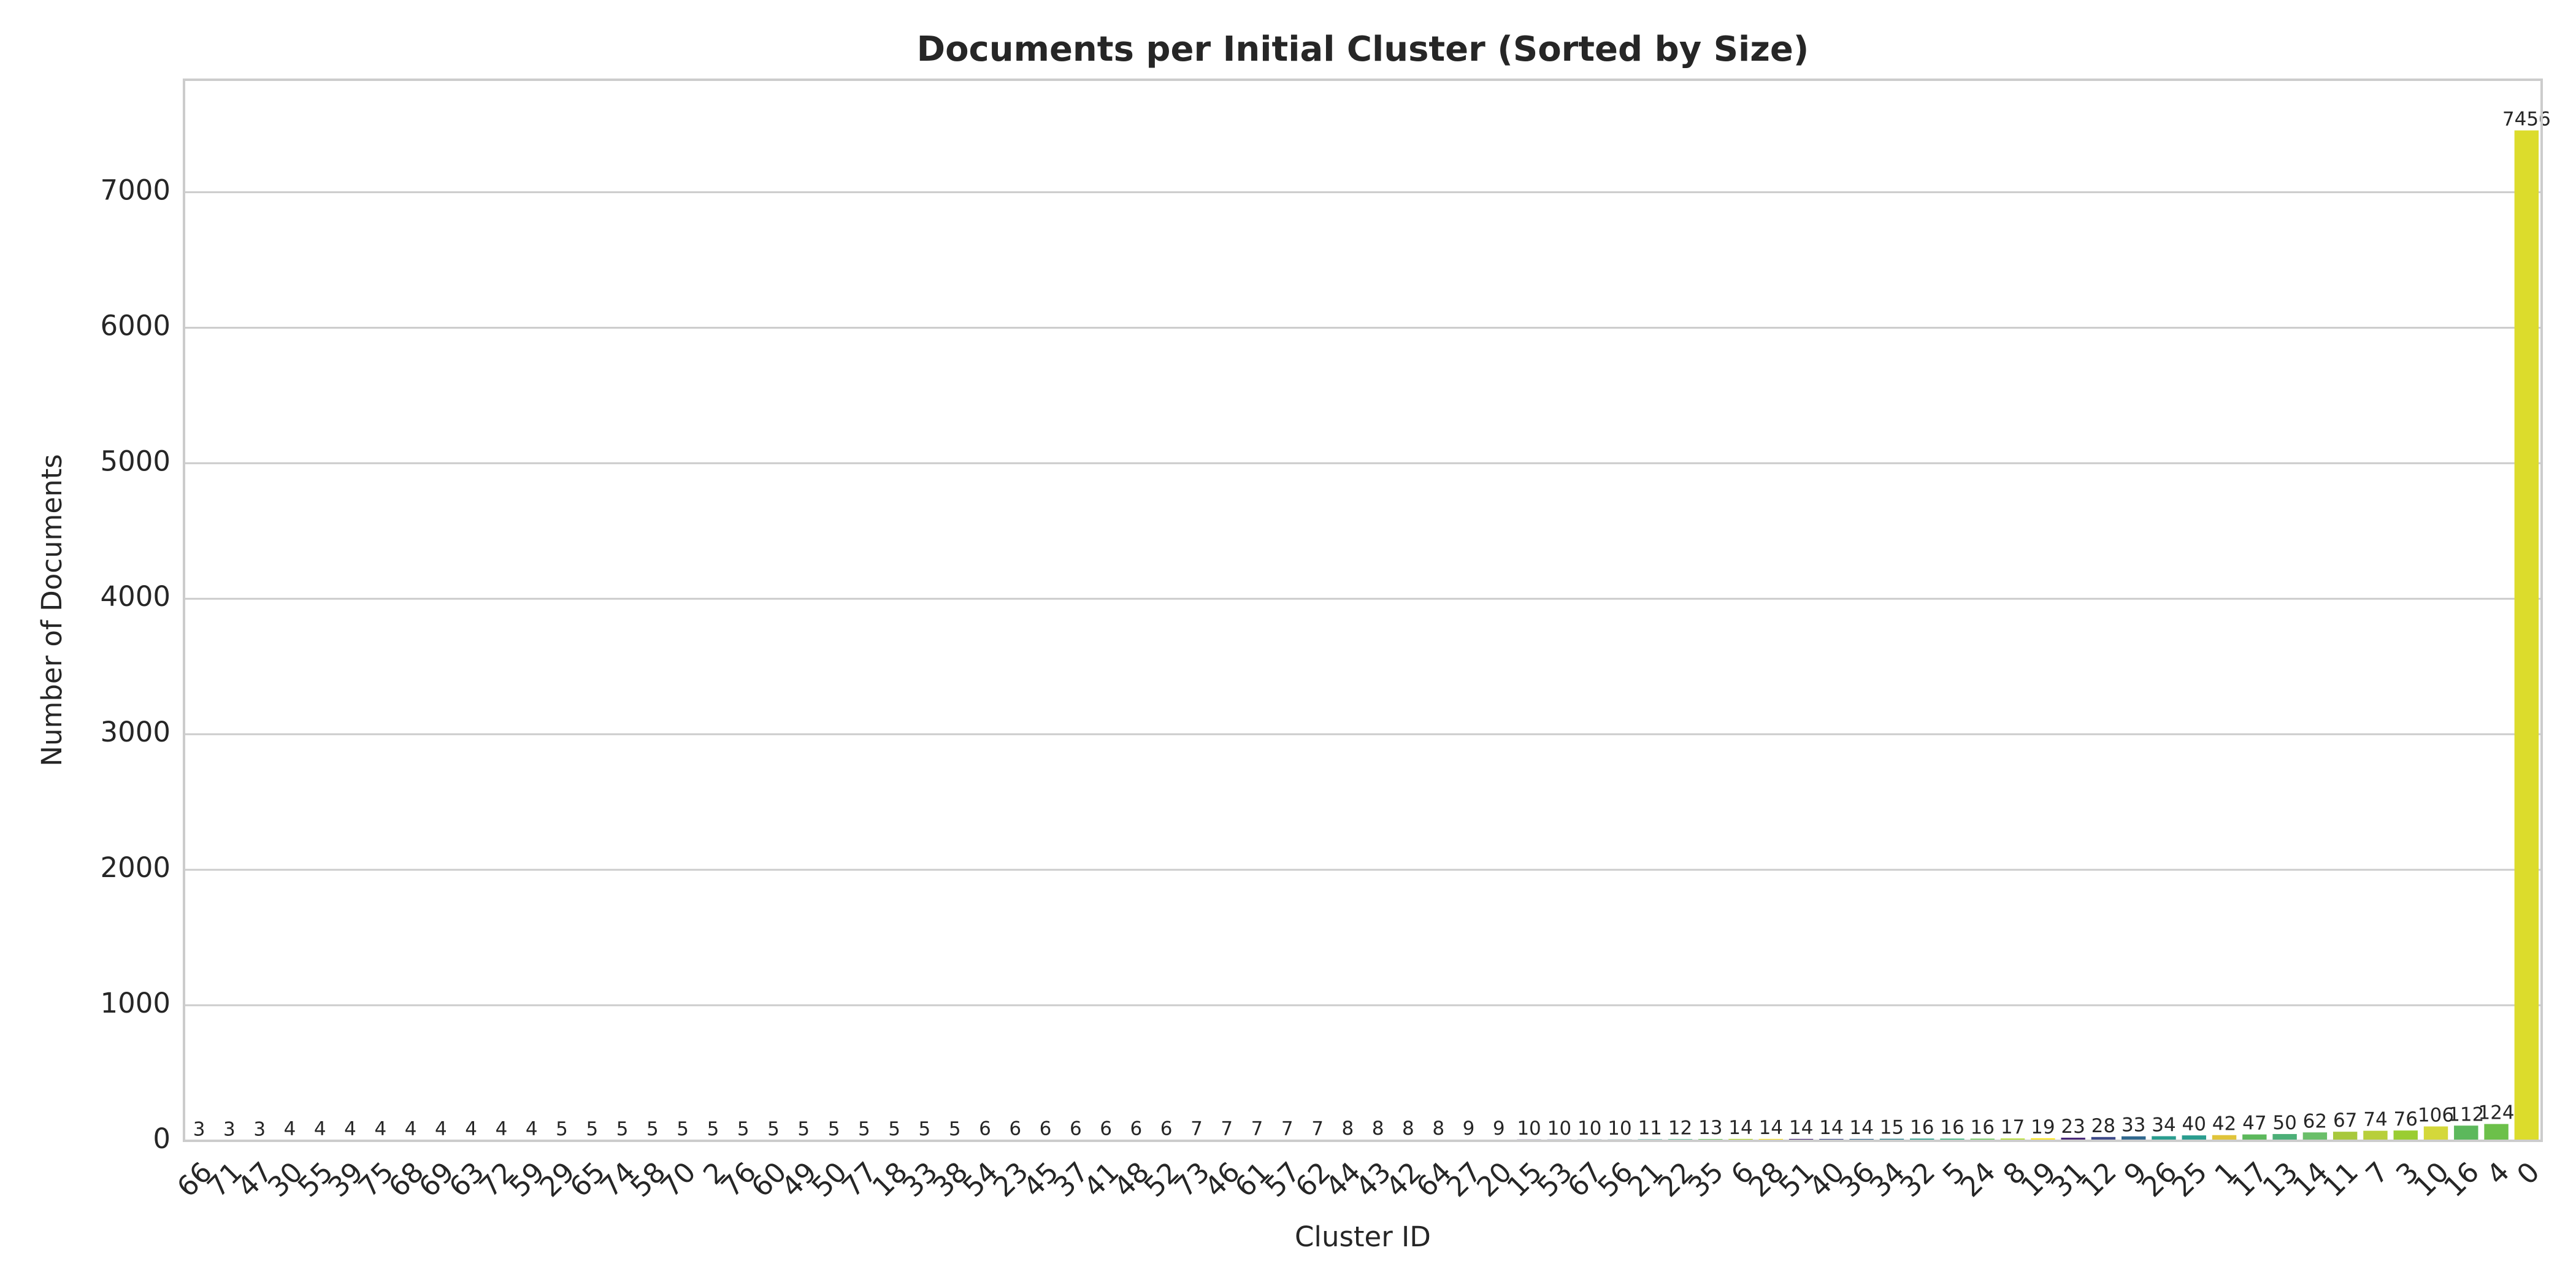  What do you see at coordinates (1710, 1128) in the screenshot?
I see `data-label: 13` at bounding box center [1710, 1128].